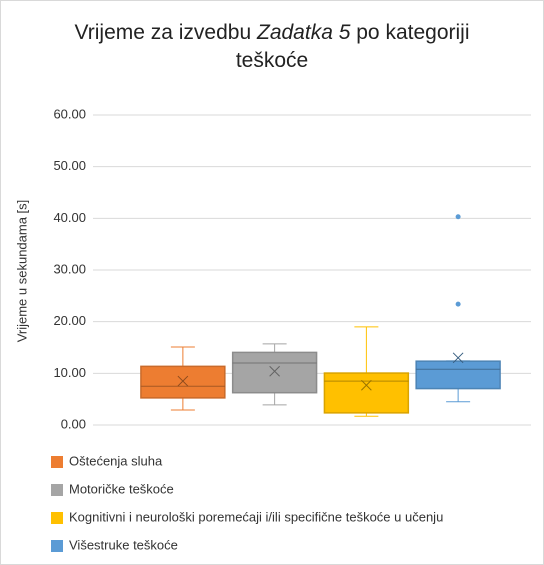 This screenshot has height=565, width=544. I want to click on y-tick-label: 40.00, so click(69, 217).